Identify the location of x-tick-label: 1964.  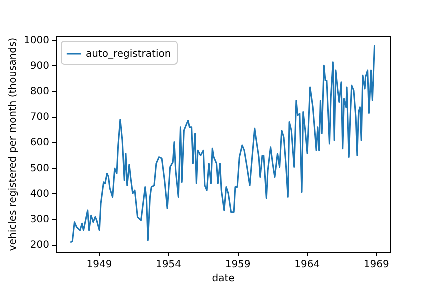
(307, 265).